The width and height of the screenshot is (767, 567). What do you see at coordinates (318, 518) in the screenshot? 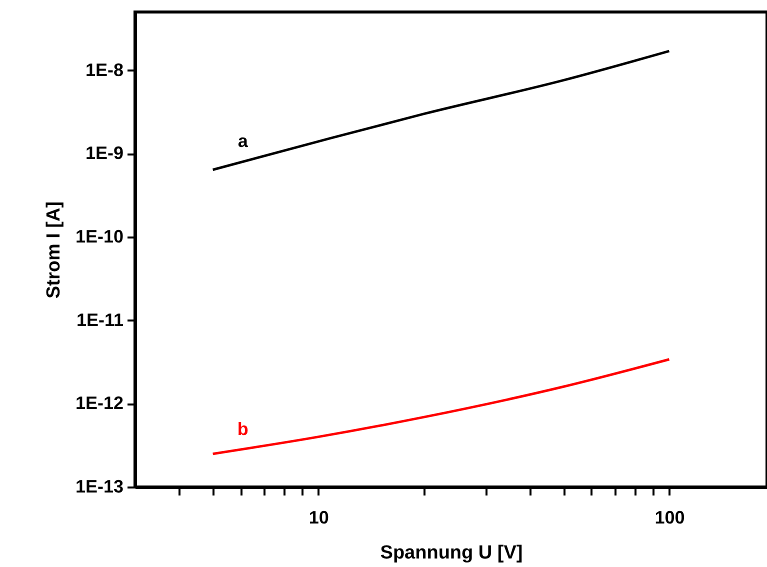
I see `x-tick-label: 10` at bounding box center [318, 518].